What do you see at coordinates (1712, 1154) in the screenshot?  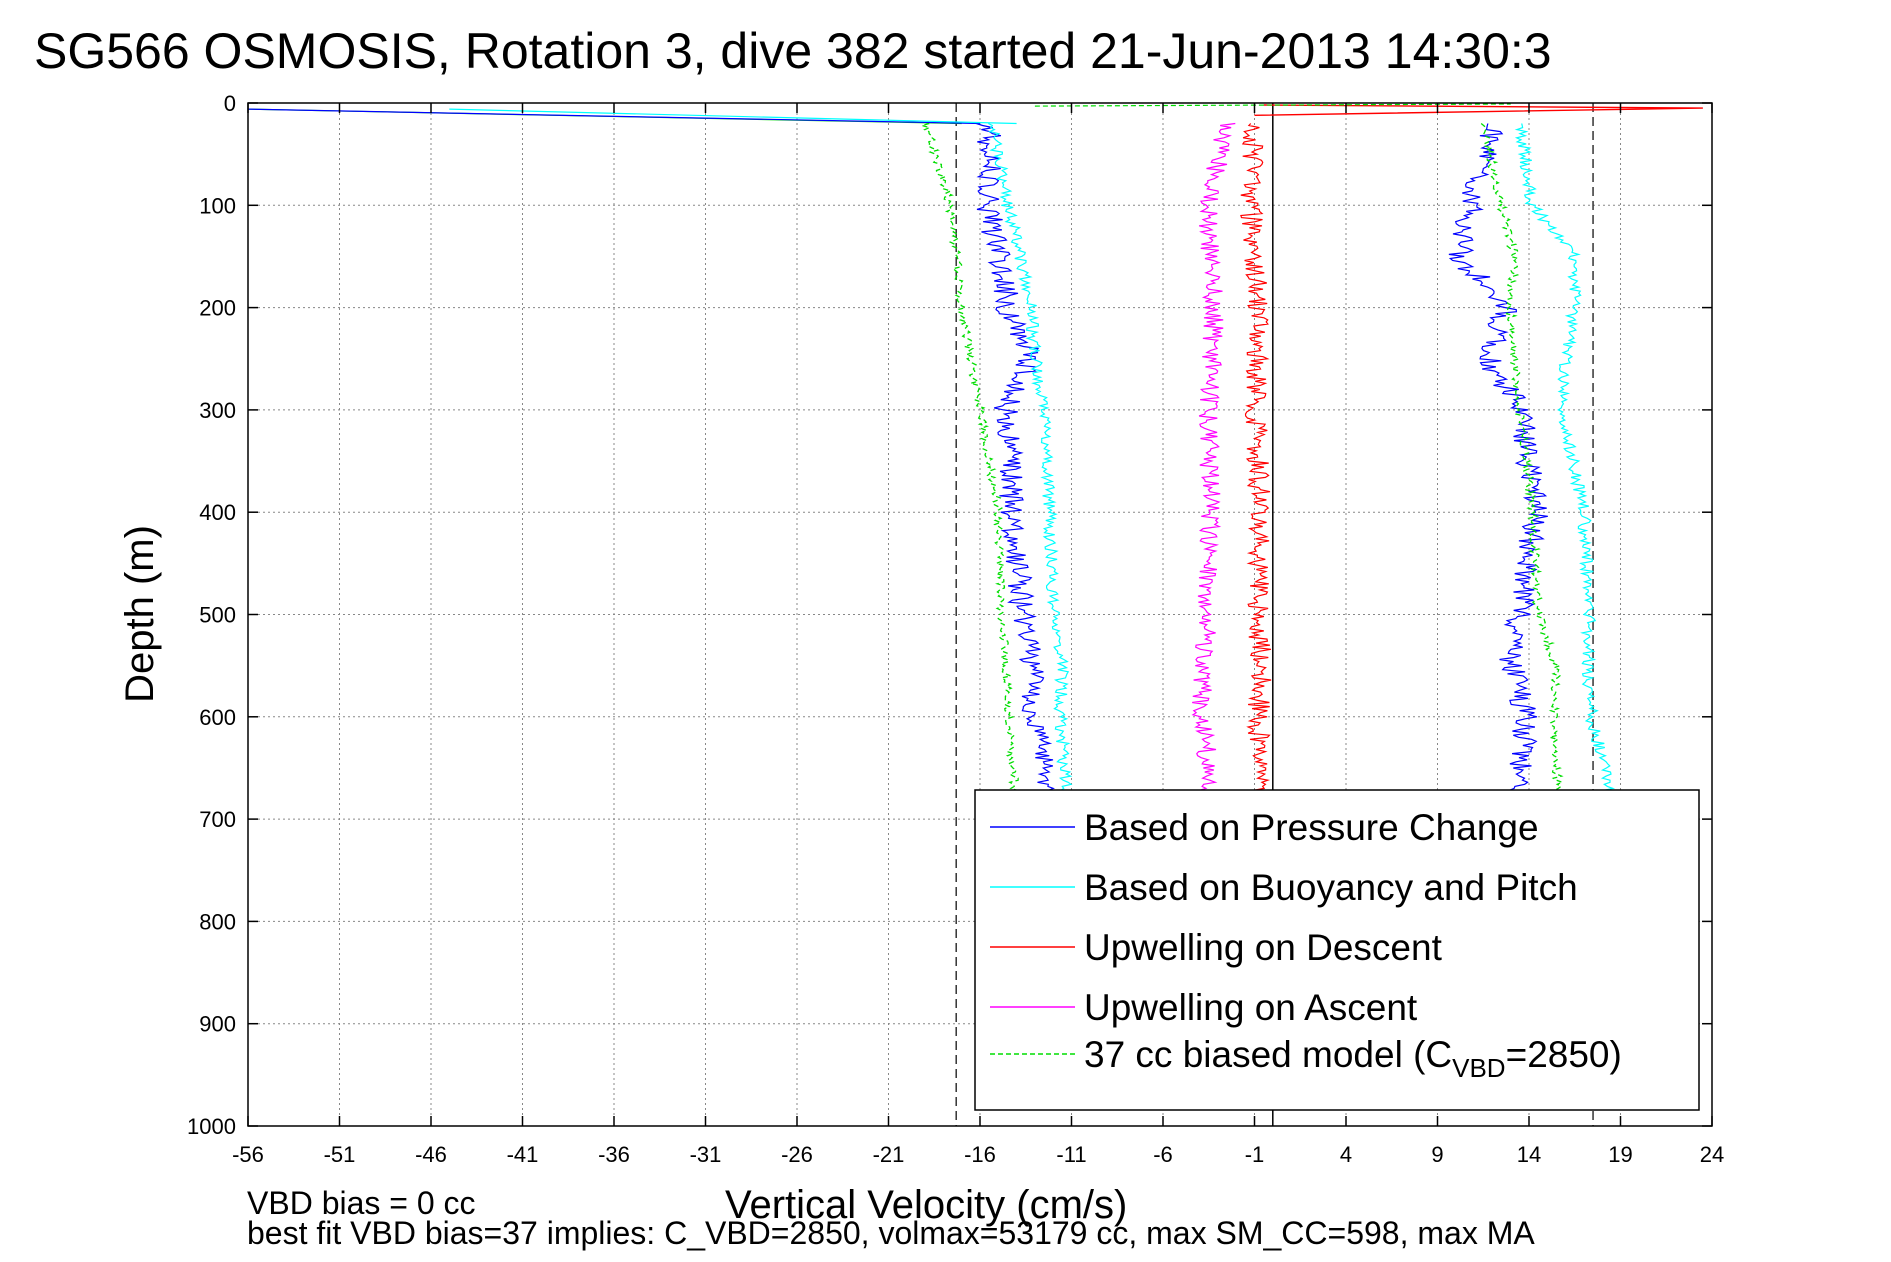 I see `x-tick-label: 24` at bounding box center [1712, 1154].